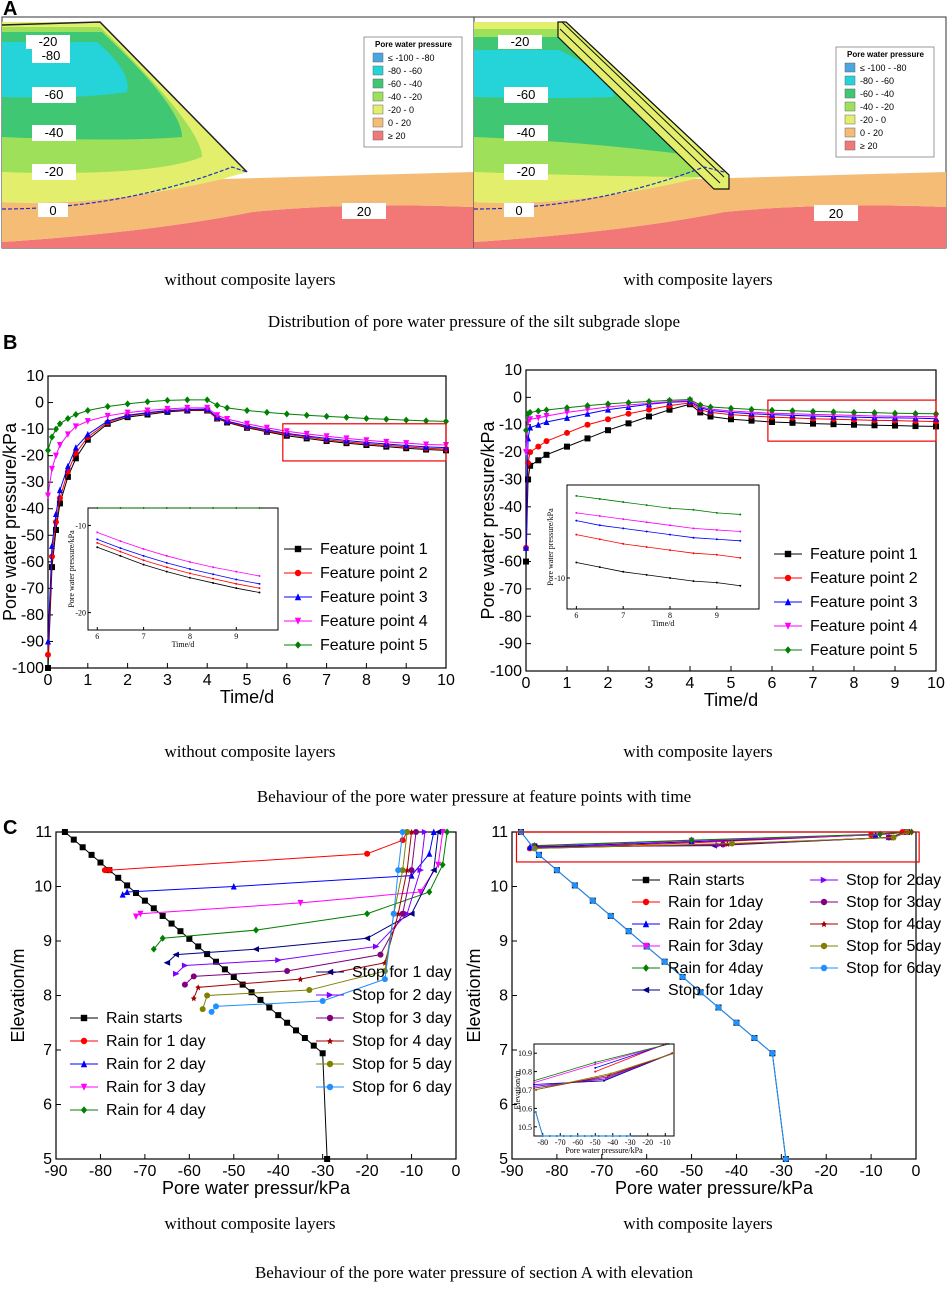  Describe the element at coordinates (446, 680) in the screenshot. I see `x-tick-label: 10` at that location.